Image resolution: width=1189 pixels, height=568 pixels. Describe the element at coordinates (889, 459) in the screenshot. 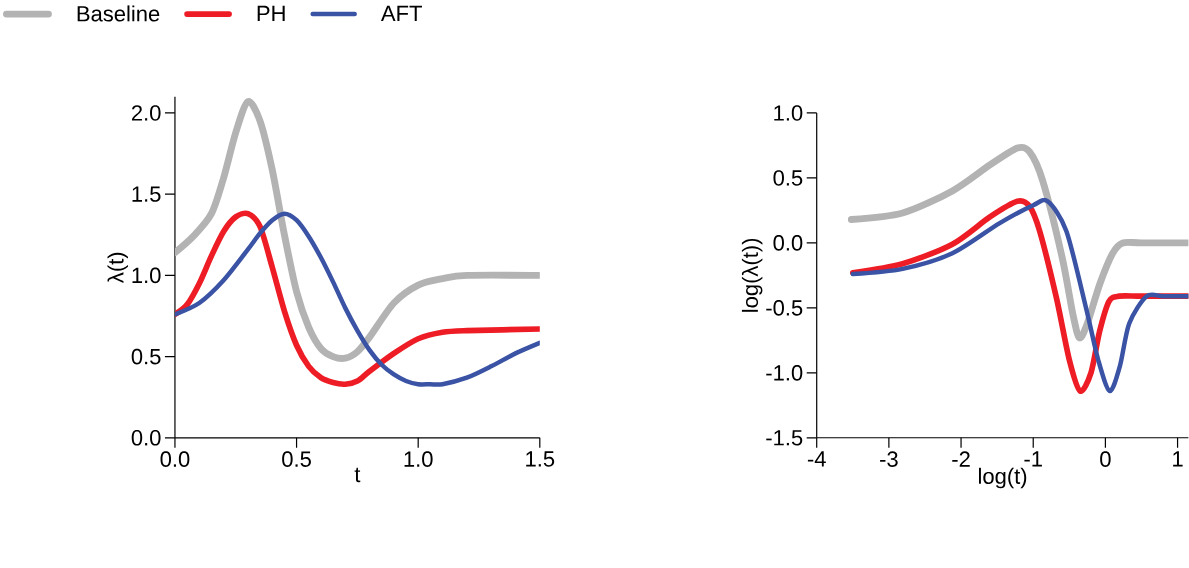

I see `x-tick-label: -3` at that location.